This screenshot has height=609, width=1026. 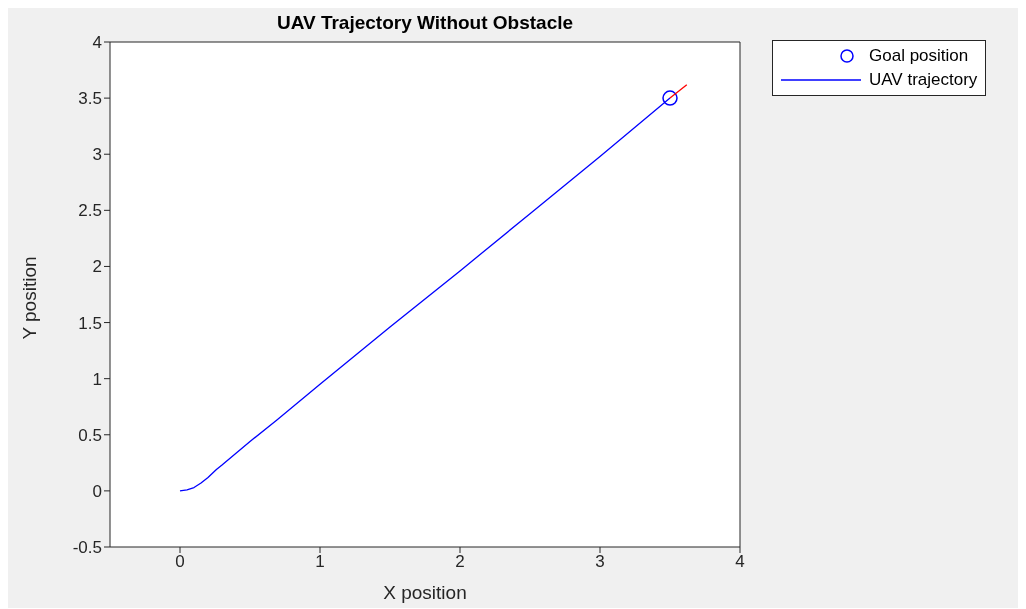 What do you see at coordinates (97, 491) in the screenshot?
I see `y-tick-label: 0` at bounding box center [97, 491].